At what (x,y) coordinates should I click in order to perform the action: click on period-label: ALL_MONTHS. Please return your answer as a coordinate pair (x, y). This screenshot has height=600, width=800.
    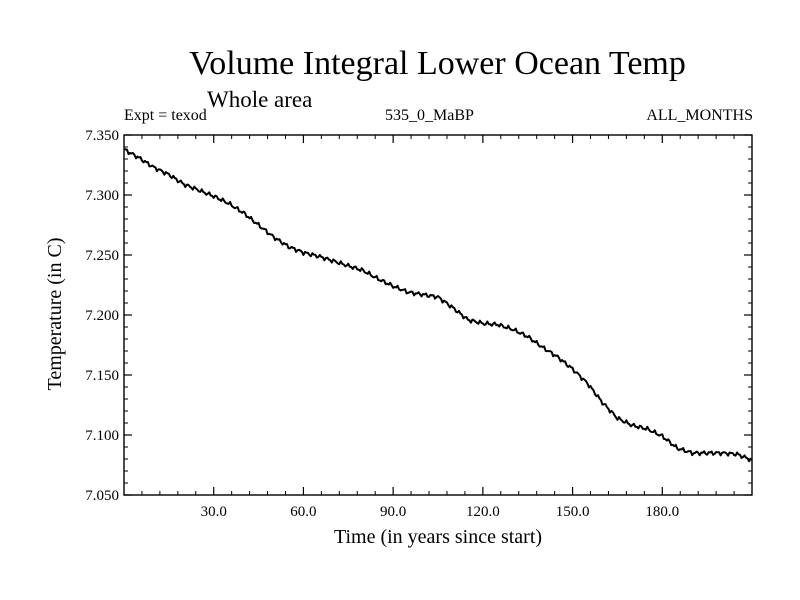
    Looking at the image, I should click on (699, 115).